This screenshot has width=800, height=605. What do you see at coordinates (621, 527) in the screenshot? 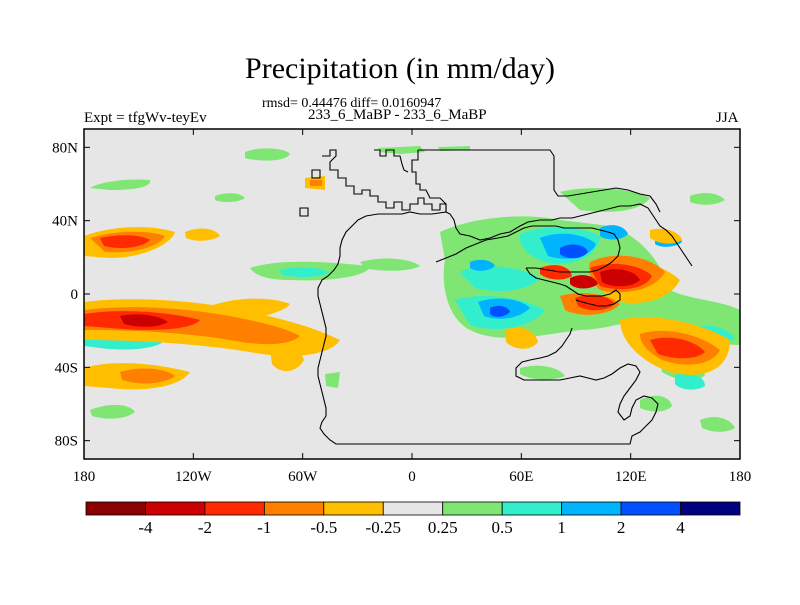
I see `colorbar-label: 2` at bounding box center [621, 527].